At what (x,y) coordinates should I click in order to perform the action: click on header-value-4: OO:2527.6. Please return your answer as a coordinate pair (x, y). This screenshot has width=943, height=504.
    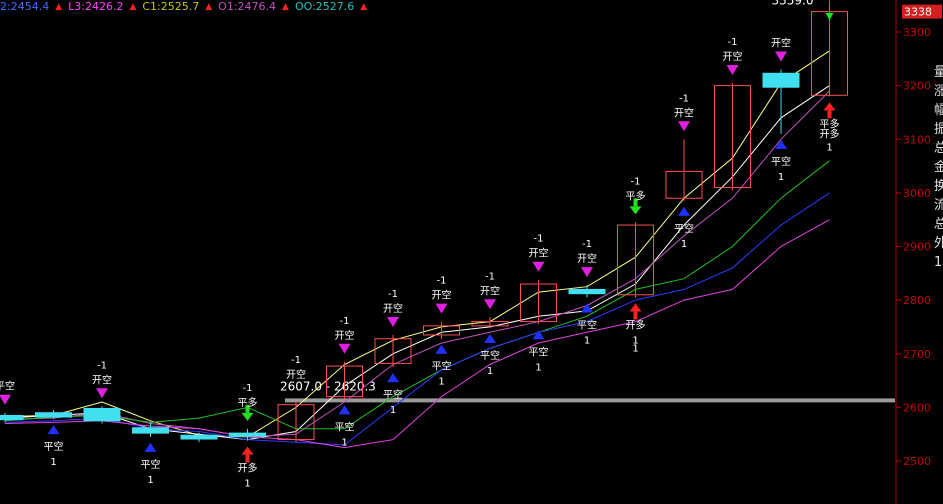
    Looking at the image, I should click on (324, 6).